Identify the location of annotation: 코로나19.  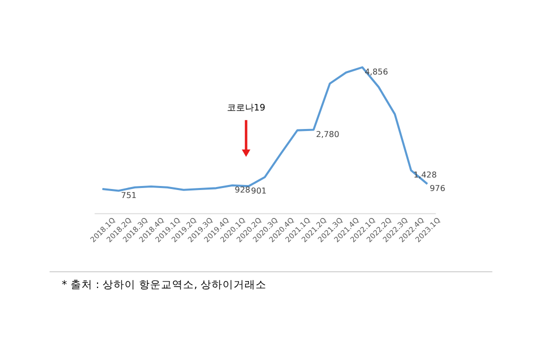
(246, 109).